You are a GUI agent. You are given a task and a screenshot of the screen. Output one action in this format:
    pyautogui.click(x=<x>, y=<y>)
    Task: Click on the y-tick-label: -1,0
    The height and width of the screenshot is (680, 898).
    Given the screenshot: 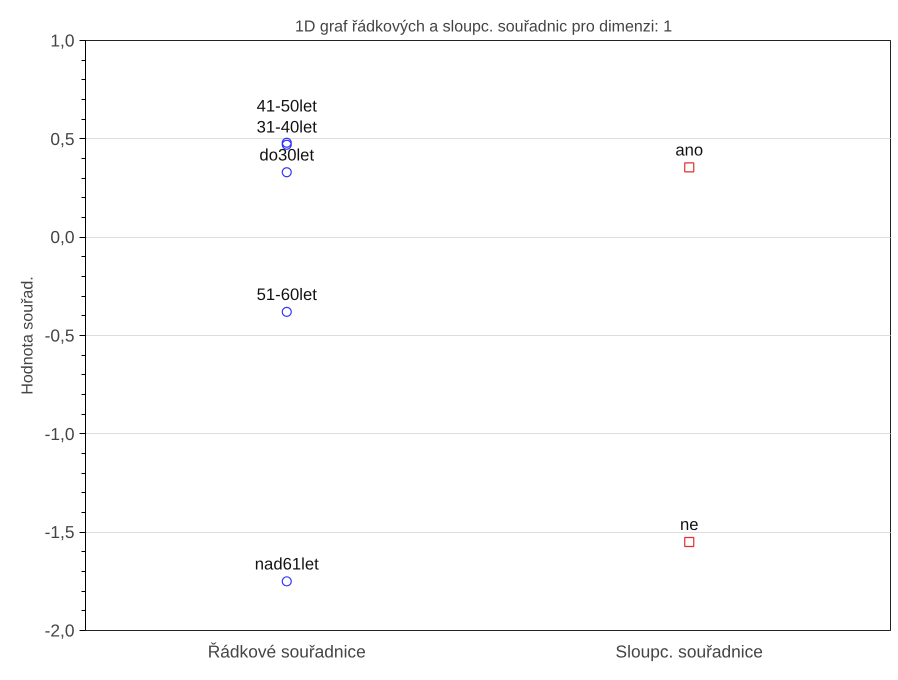 What is the action you would take?
    pyautogui.click(x=59, y=434)
    